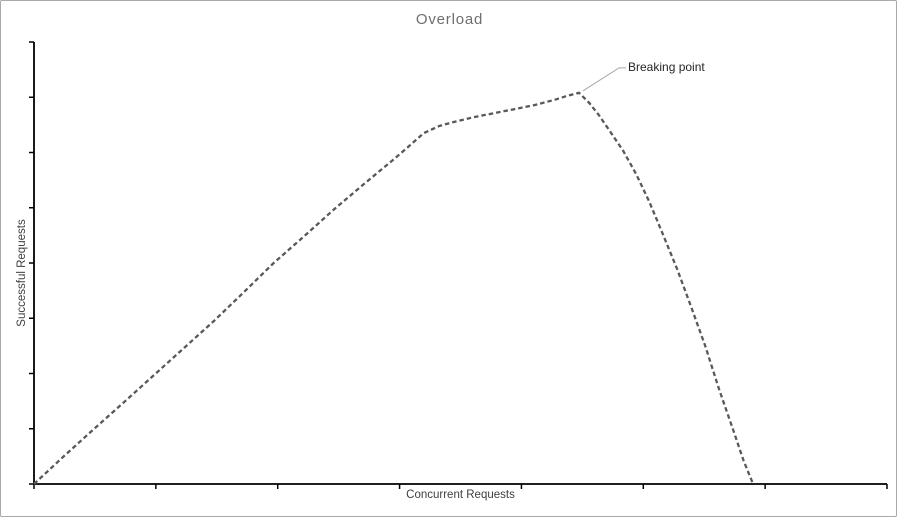 This screenshot has height=517, width=897. Describe the element at coordinates (449, 19) in the screenshot. I see `chart-title: Overload` at that location.